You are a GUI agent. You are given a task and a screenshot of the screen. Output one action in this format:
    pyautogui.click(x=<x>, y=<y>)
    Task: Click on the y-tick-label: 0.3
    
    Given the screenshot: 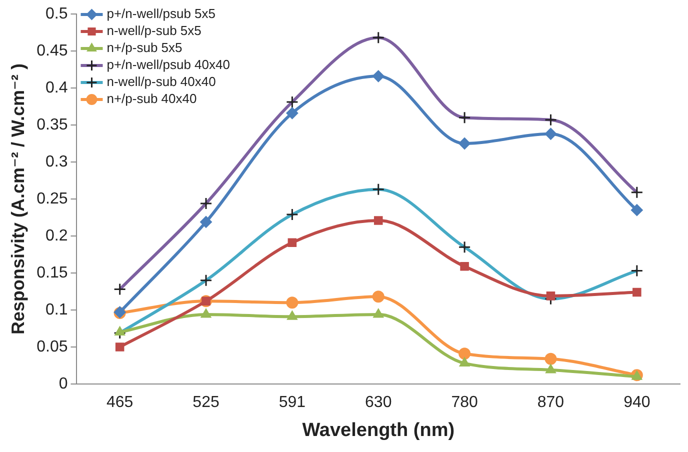 What is the action you would take?
    pyautogui.click(x=56, y=161)
    